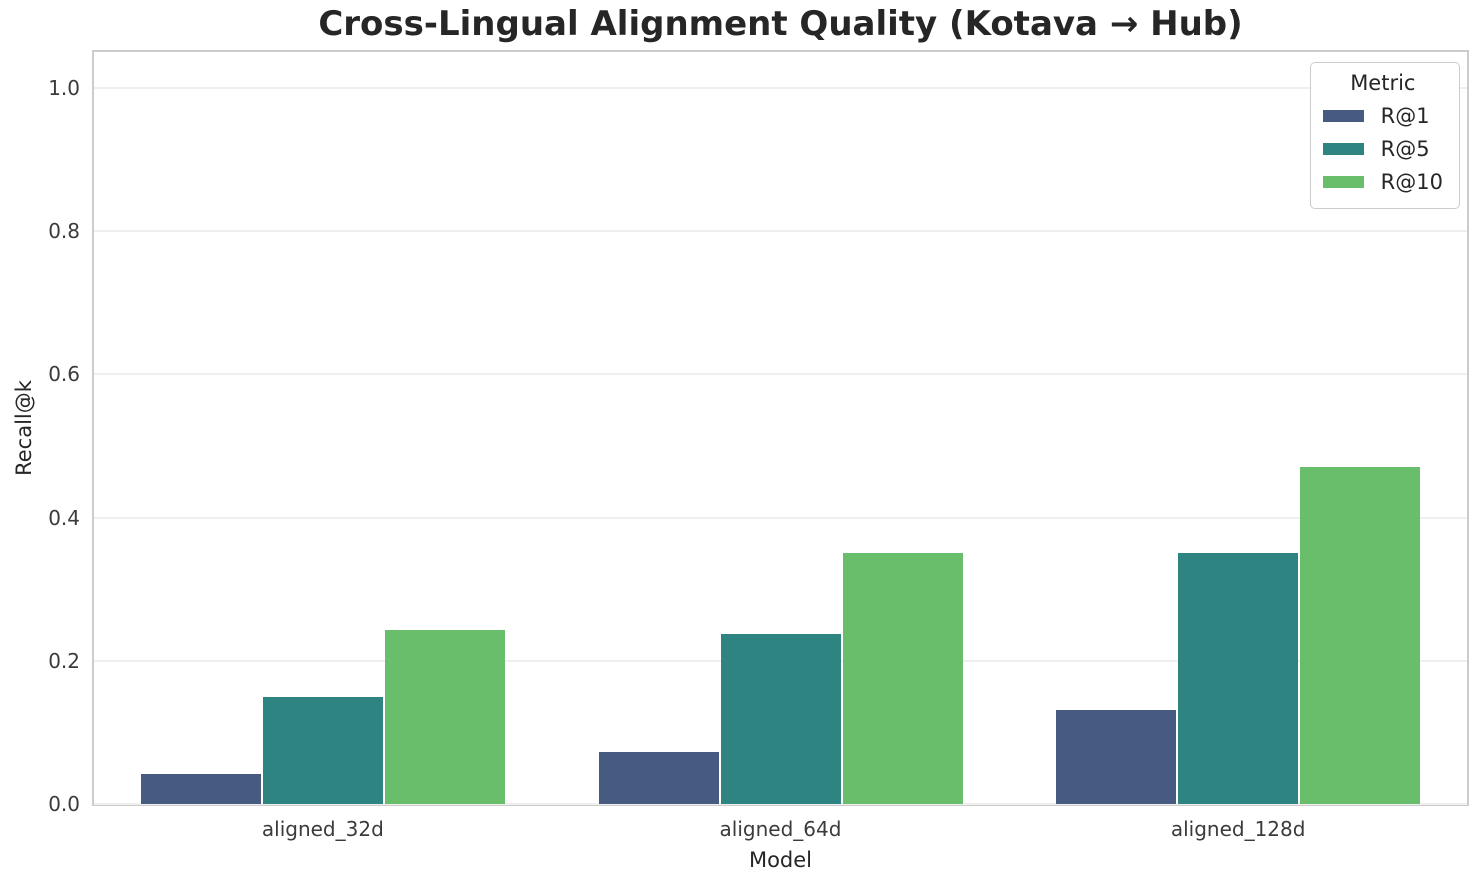  What do you see at coordinates (780, 804) in the screenshot?
I see `gridline-y-0.0` at bounding box center [780, 804].